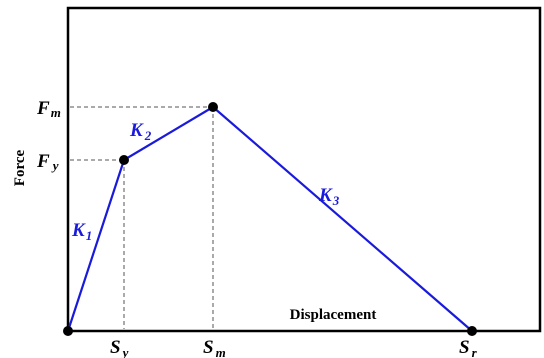 This screenshot has height=358, width=544. What do you see at coordinates (168, 133) in the screenshot?
I see `segment-k2` at bounding box center [168, 133].